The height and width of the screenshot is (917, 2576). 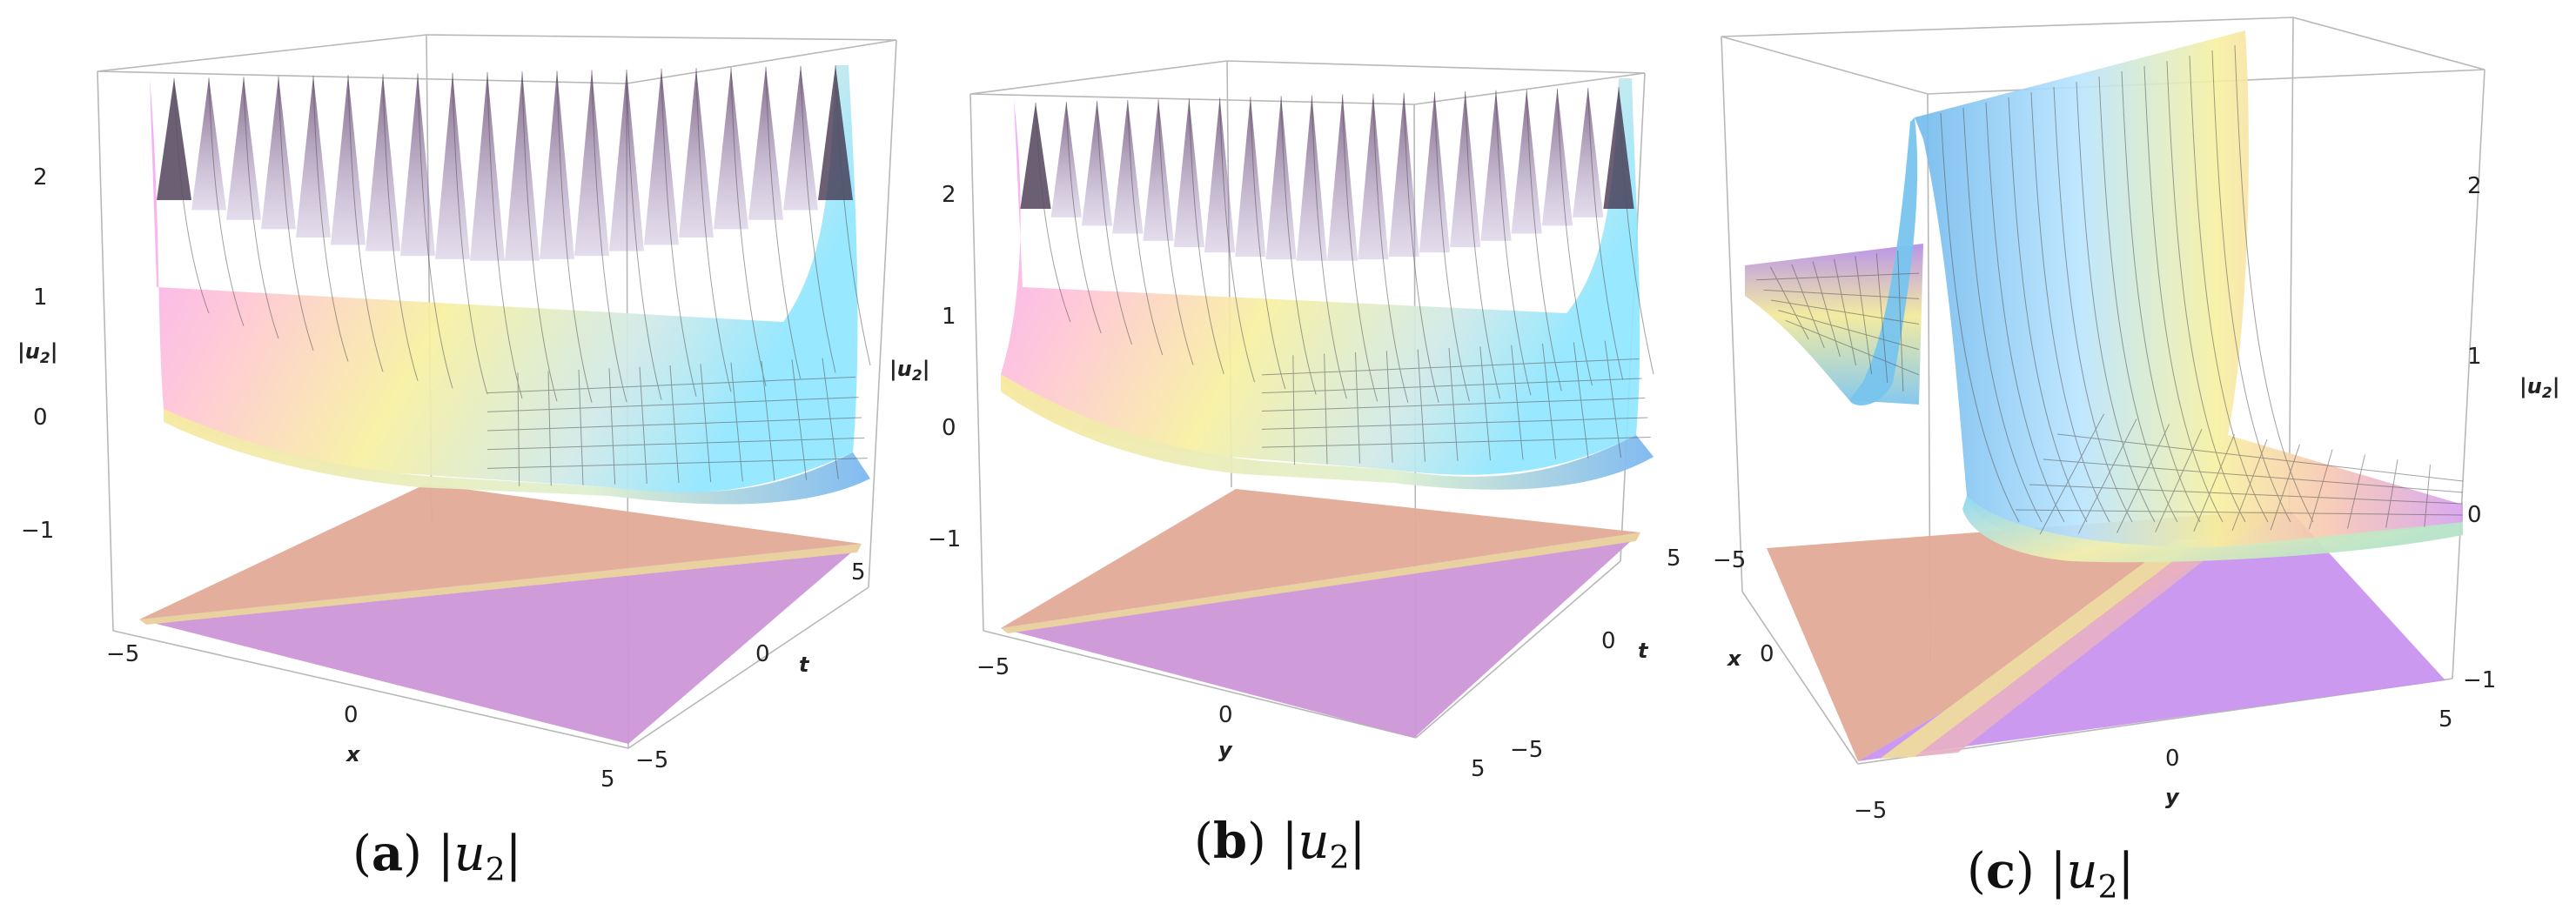 I want to click on surface-b, so click(x=1327, y=284).